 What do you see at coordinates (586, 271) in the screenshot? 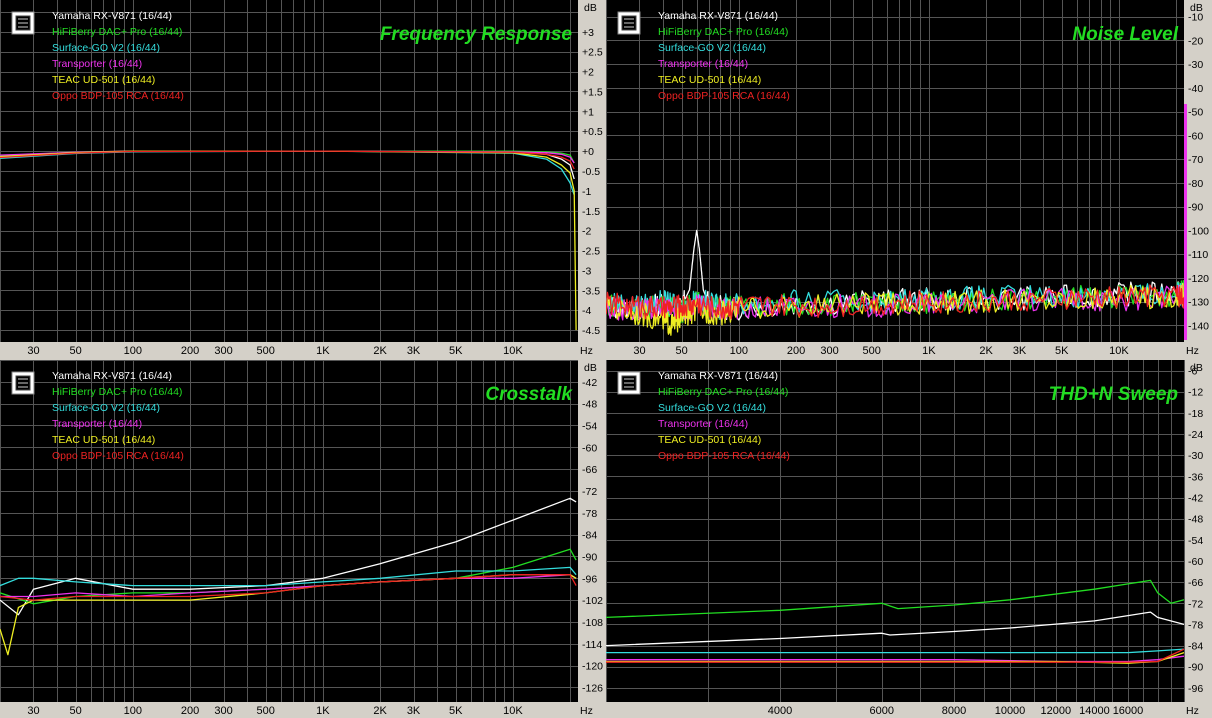
I see `y-tick-label: -3` at bounding box center [586, 271].